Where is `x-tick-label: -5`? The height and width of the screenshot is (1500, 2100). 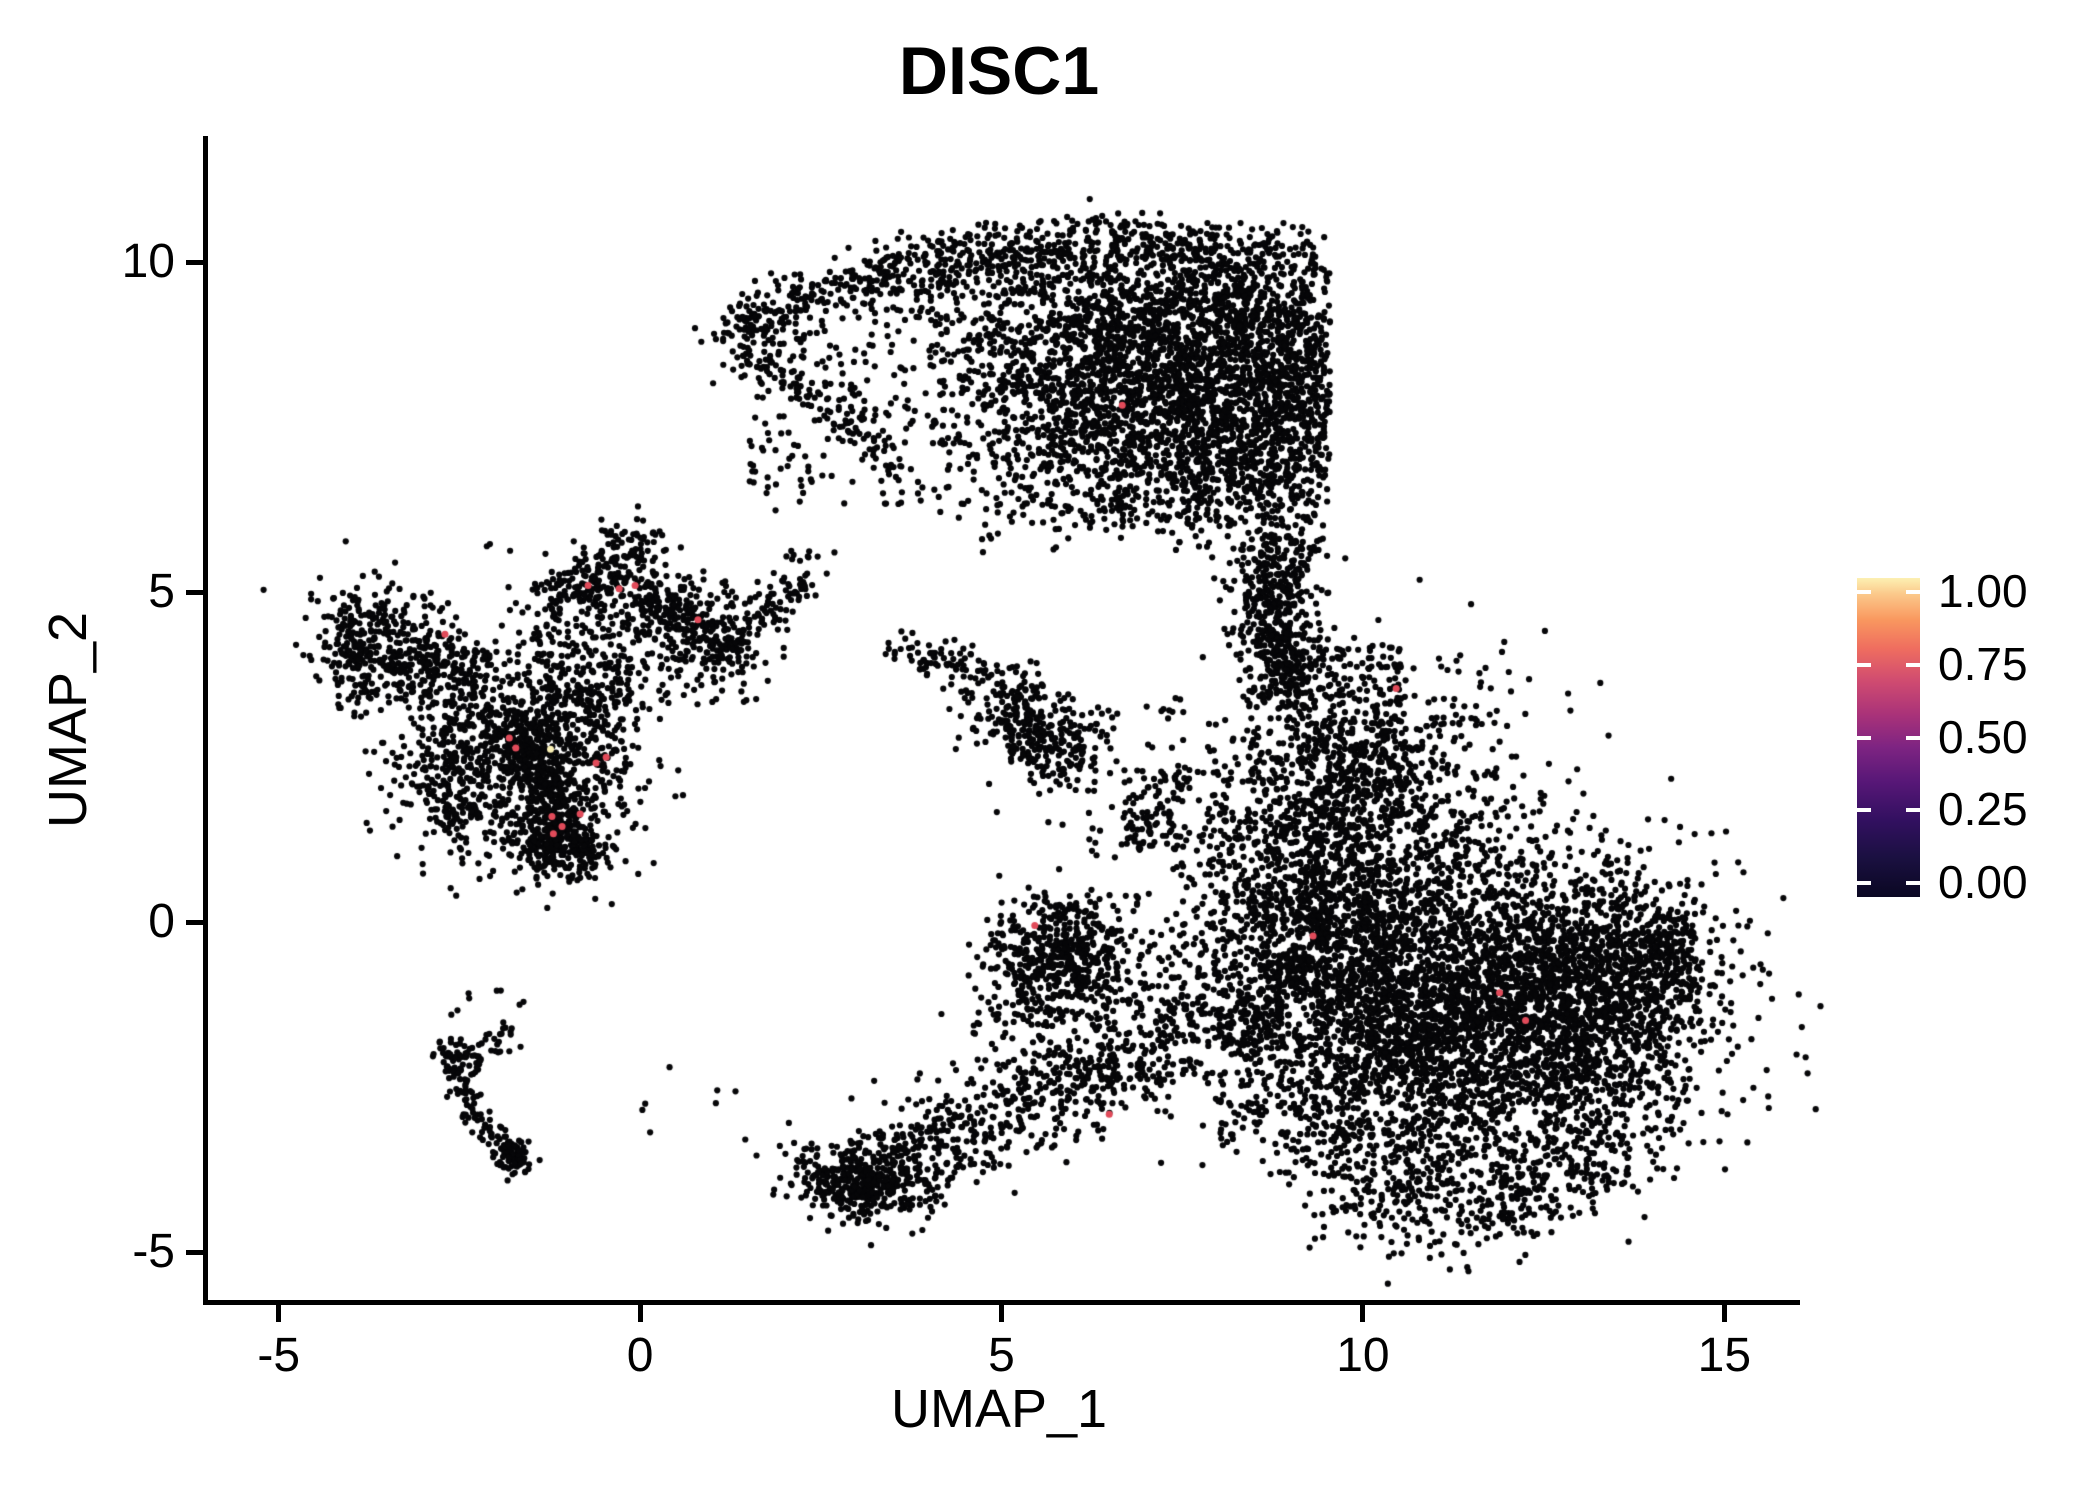
x-tick-label: -5 is located at coordinates (279, 1355).